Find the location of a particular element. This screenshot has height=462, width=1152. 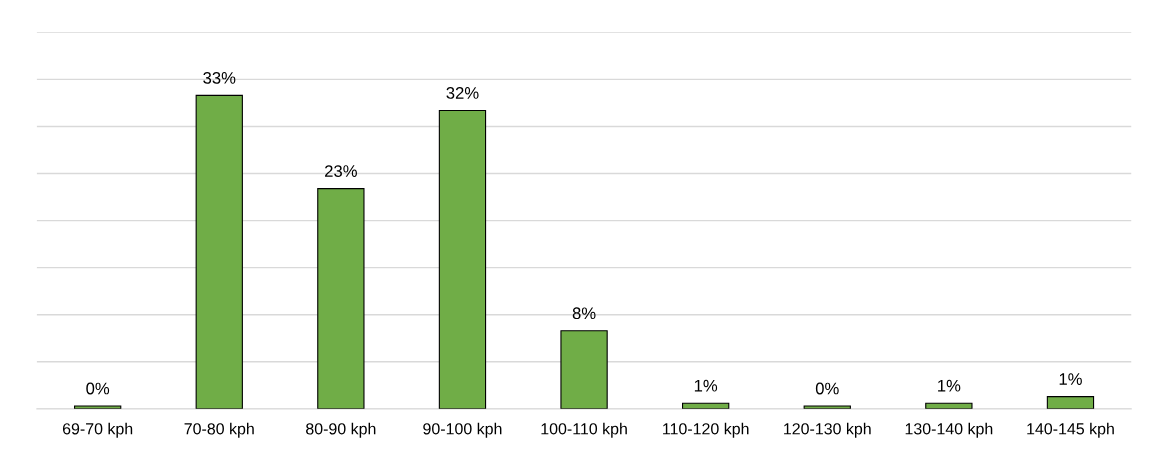

x-tick-label: 110-120 kph is located at coordinates (706, 430).